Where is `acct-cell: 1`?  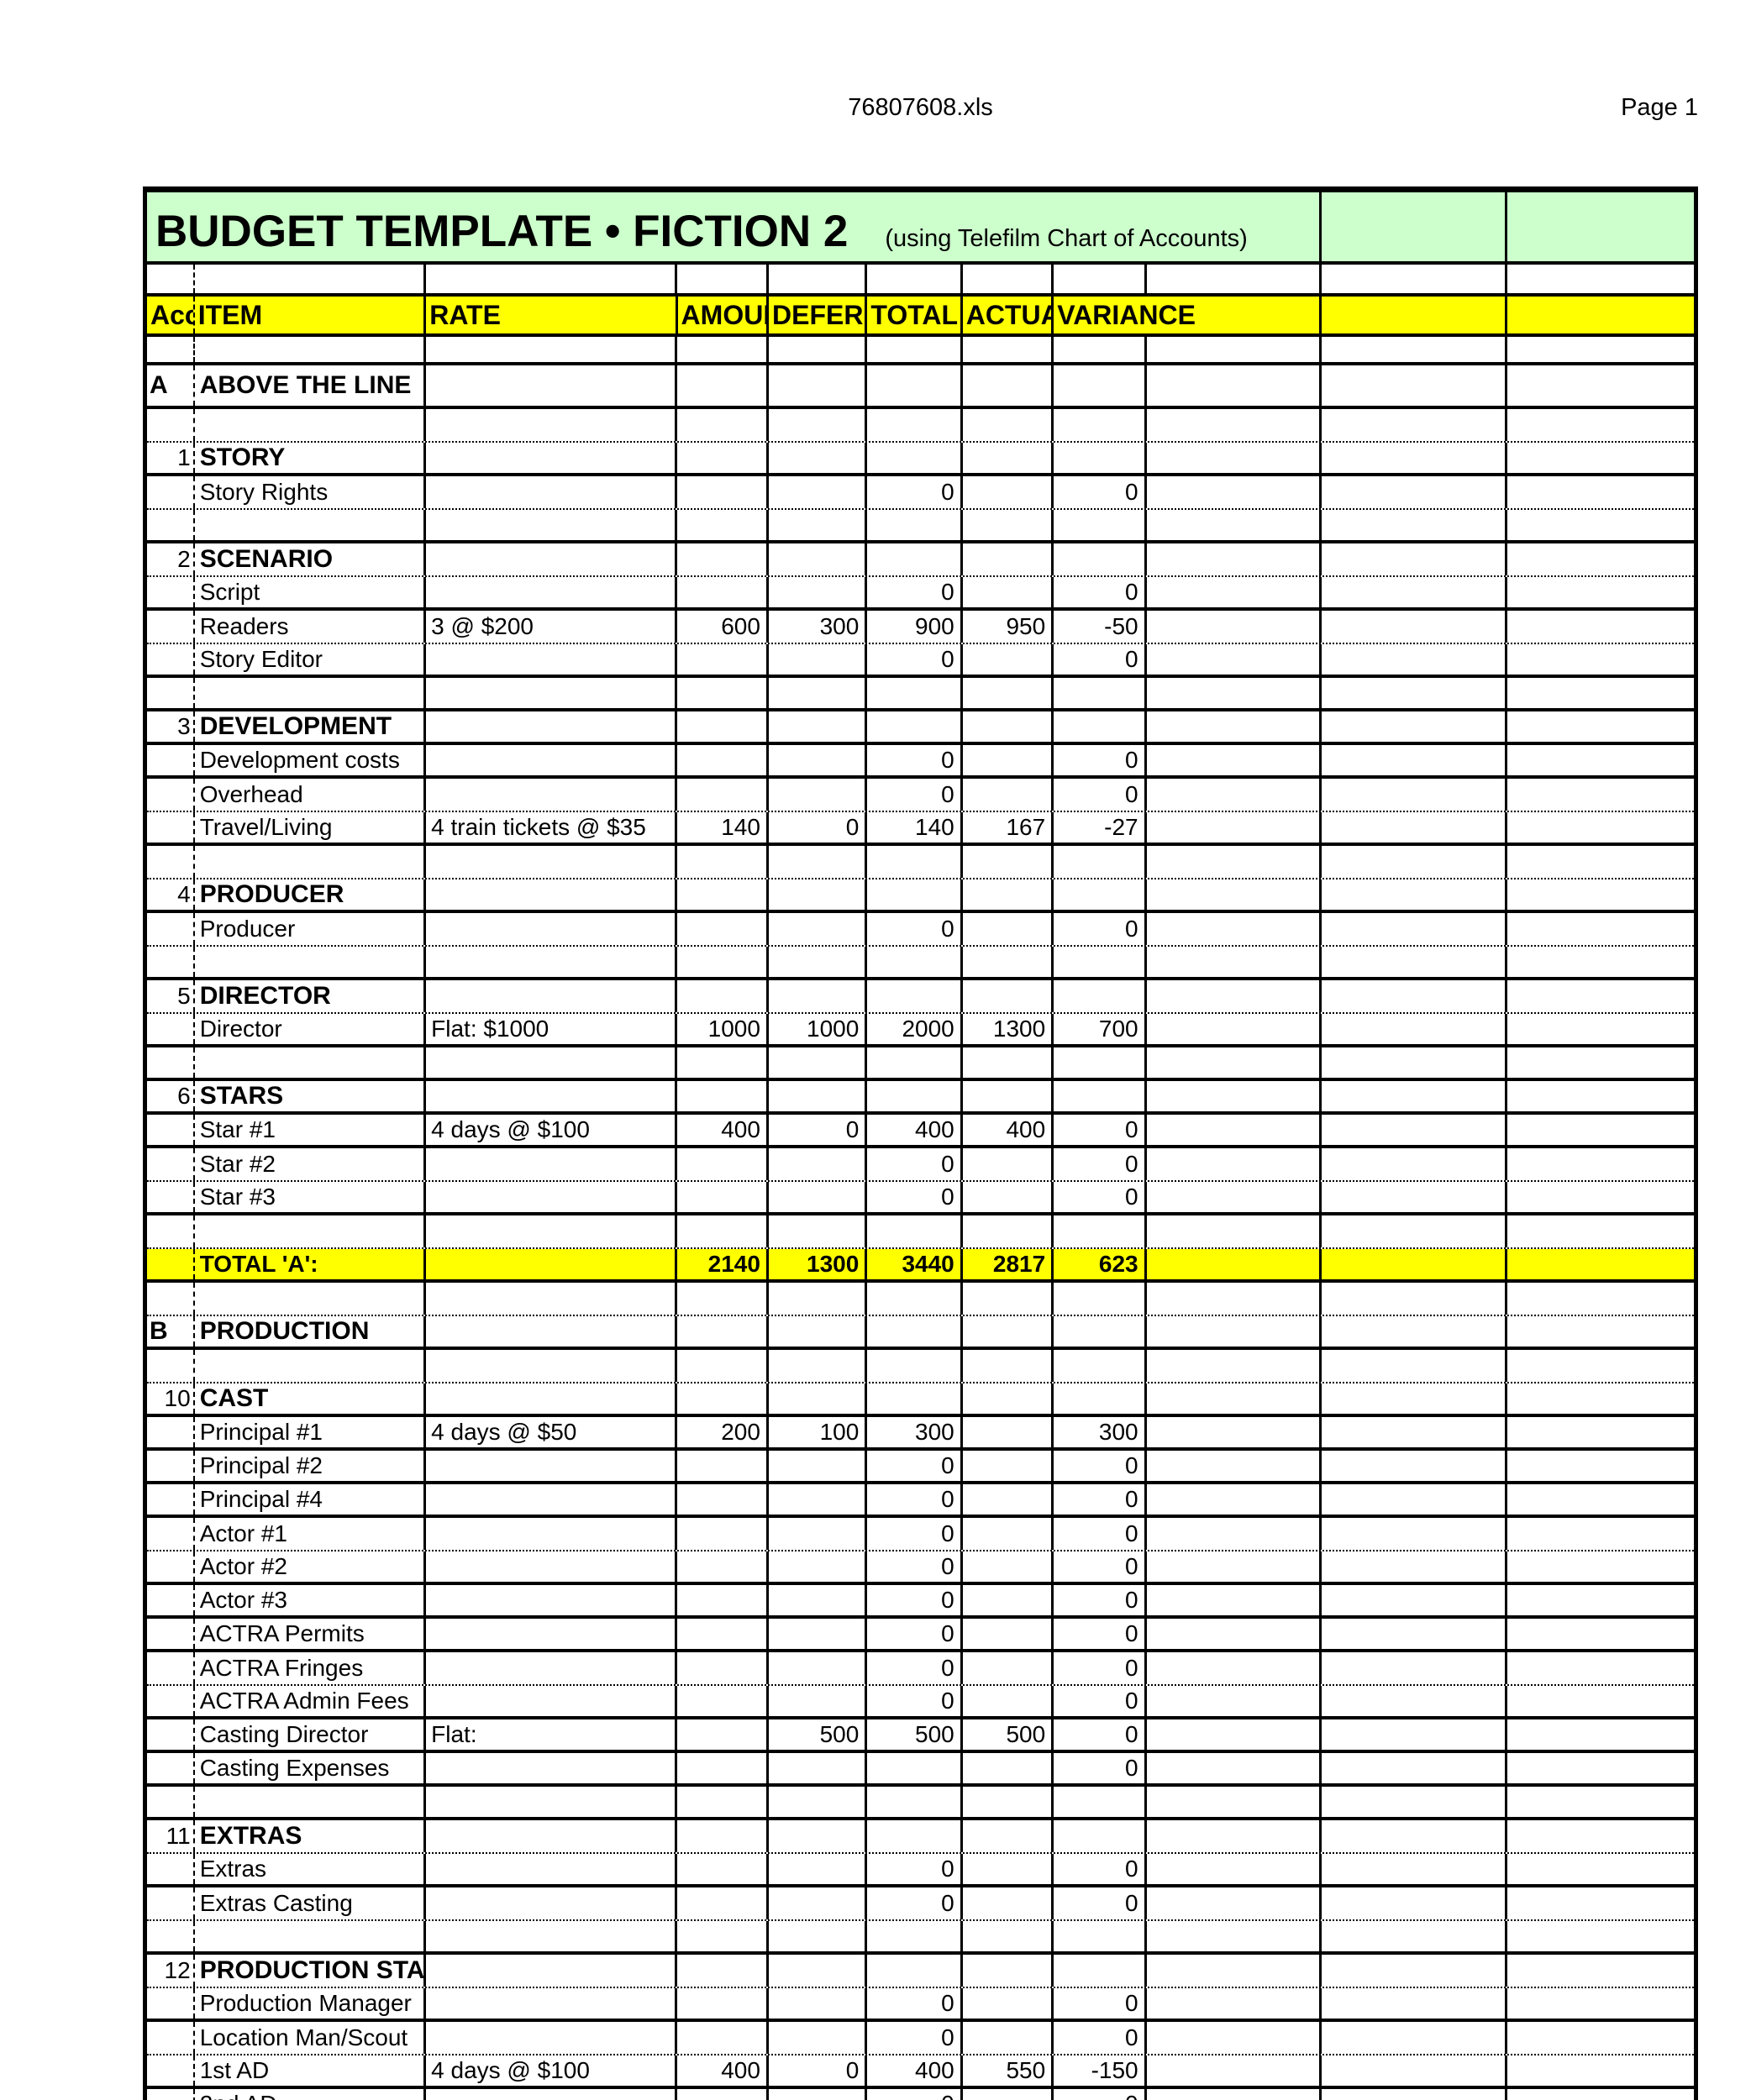
acct-cell: 1 is located at coordinates (171, 458).